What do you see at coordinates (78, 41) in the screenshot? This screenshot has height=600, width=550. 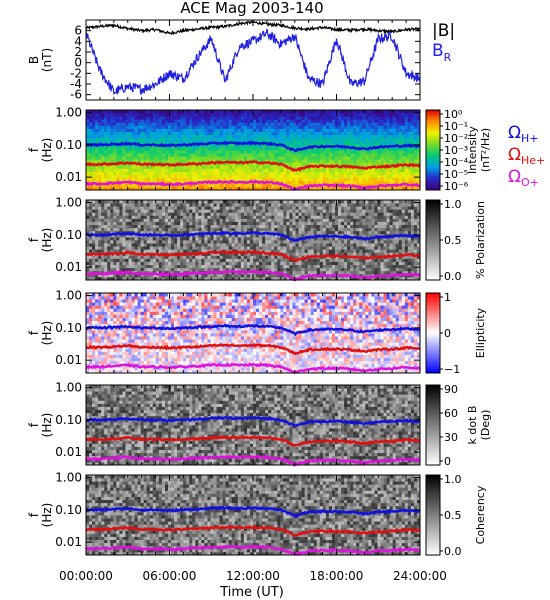 I see `y-tick-label: 4` at bounding box center [78, 41].